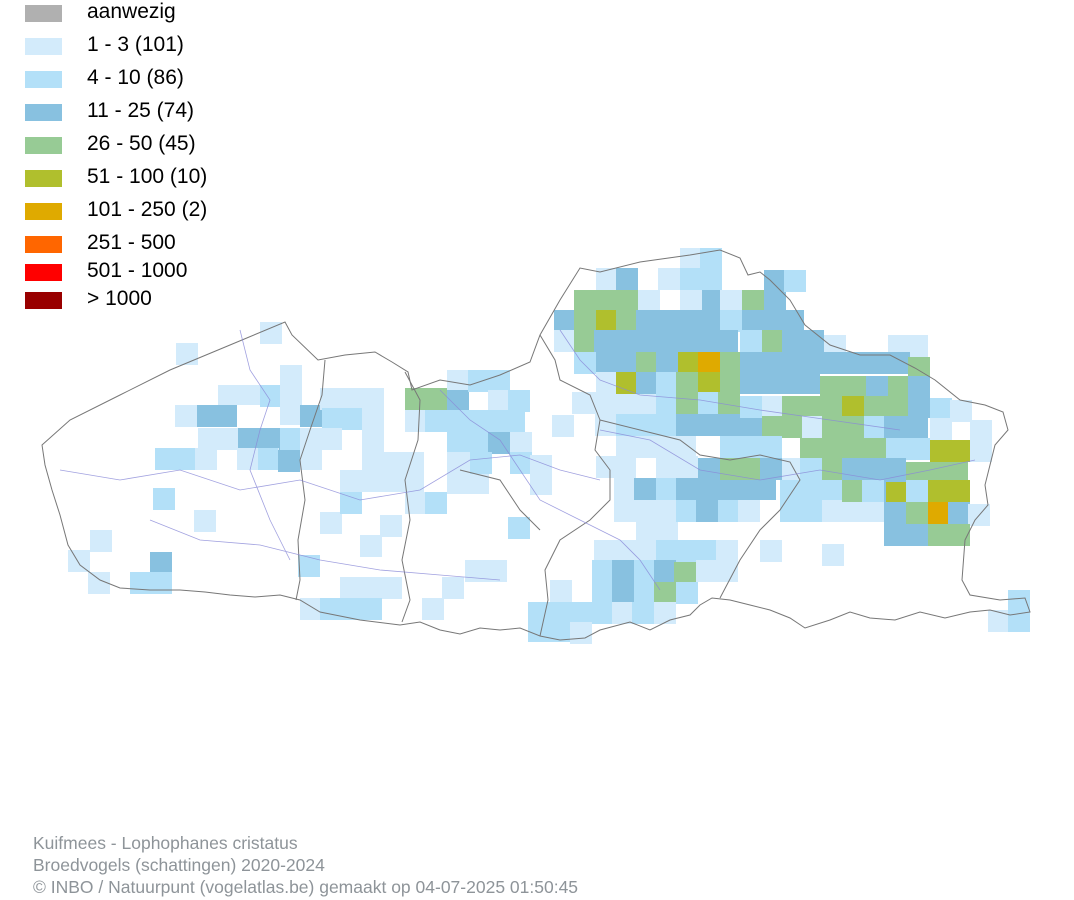  What do you see at coordinates (104, 77) in the screenshot?
I see `legend-item: 4 - 10 (86)` at bounding box center [104, 77].